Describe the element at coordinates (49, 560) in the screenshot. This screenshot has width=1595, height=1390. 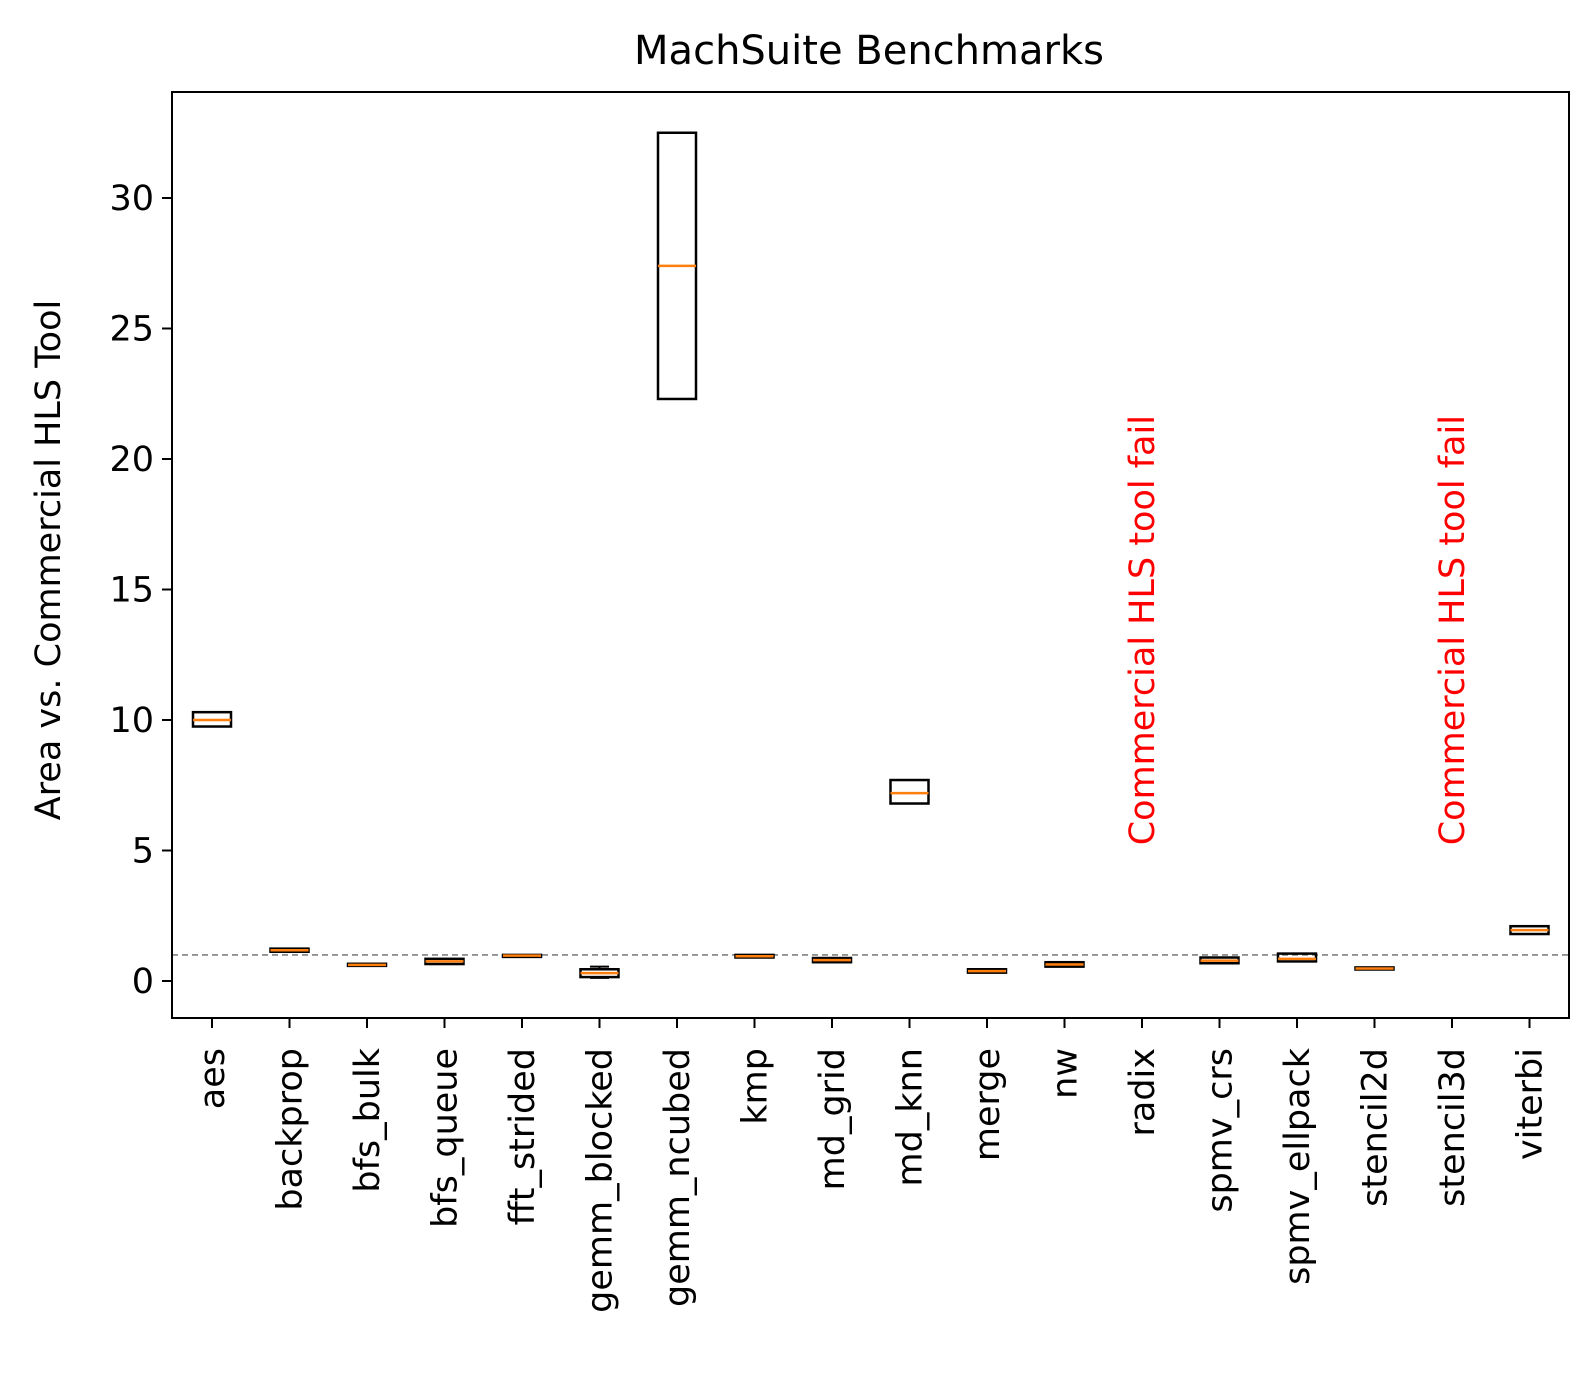
I see `y-axis-label: Area vs. Commercial HLS Tool` at that location.